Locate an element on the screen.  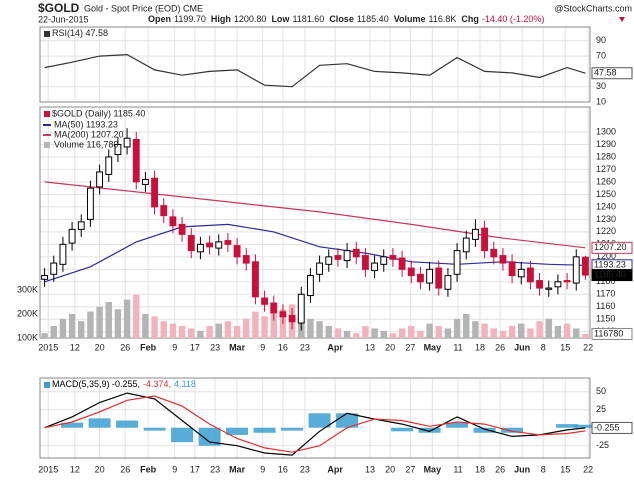
x-tick-label: Apr is located at coordinates (335, 469).